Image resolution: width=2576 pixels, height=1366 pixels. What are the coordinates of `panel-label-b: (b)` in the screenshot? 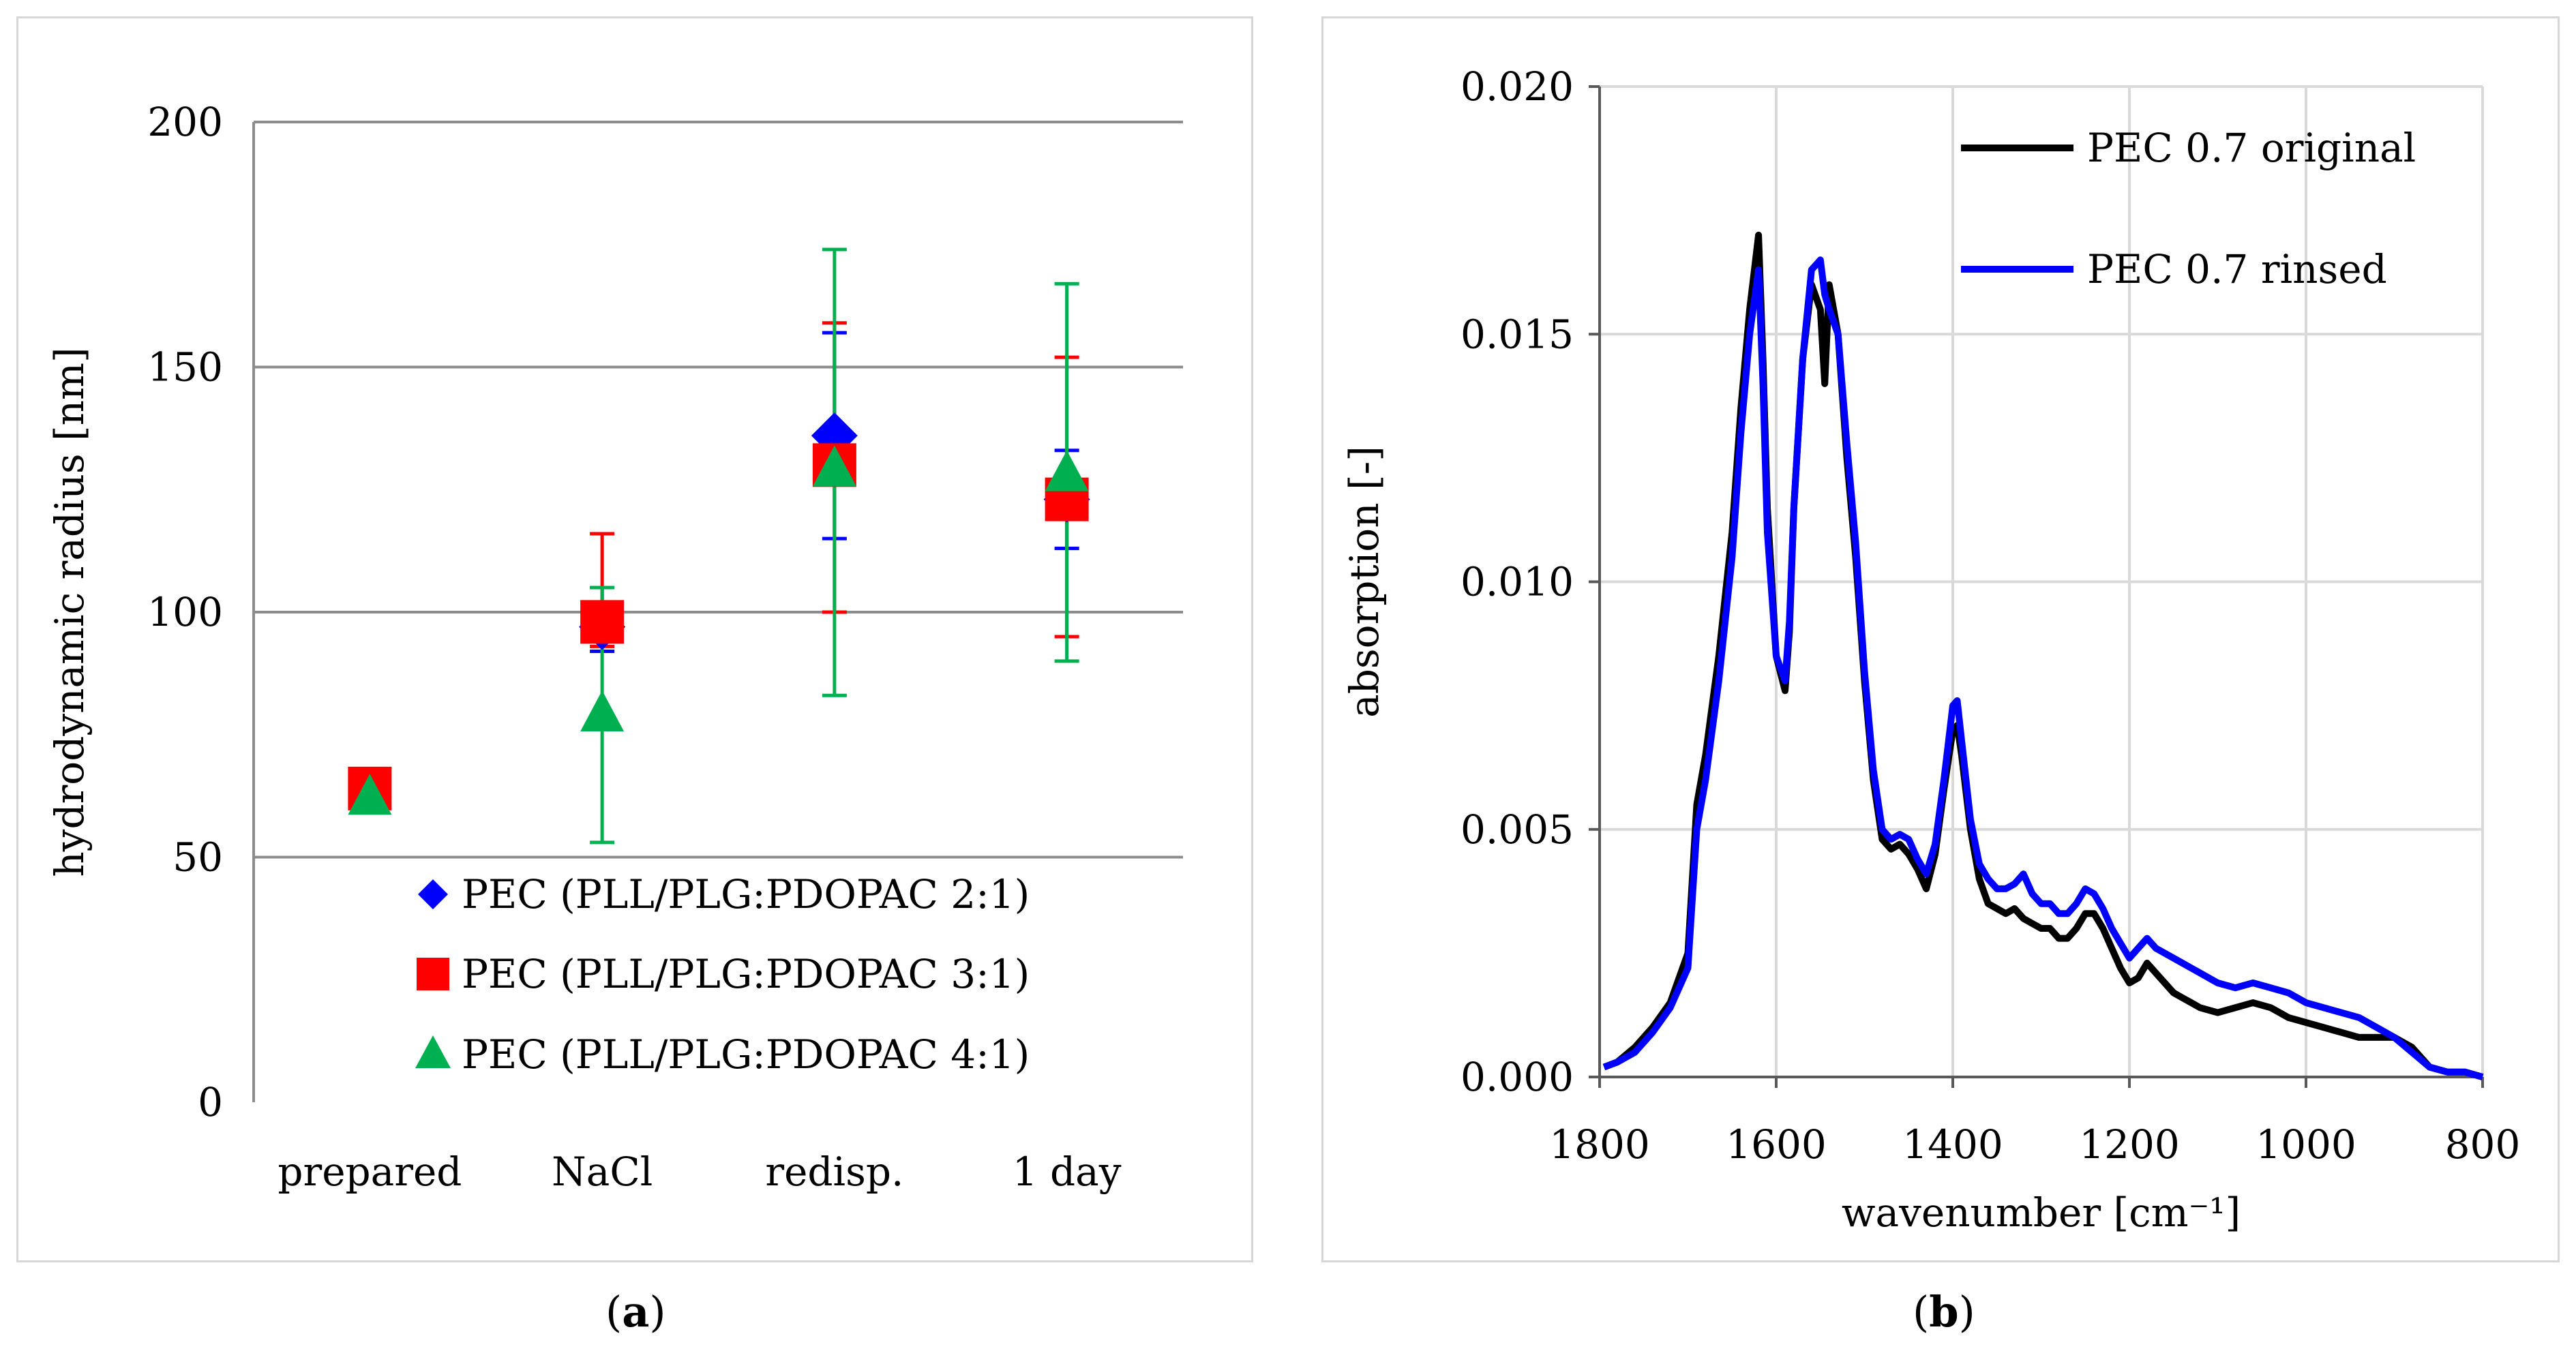 It's located at (1944, 1312).